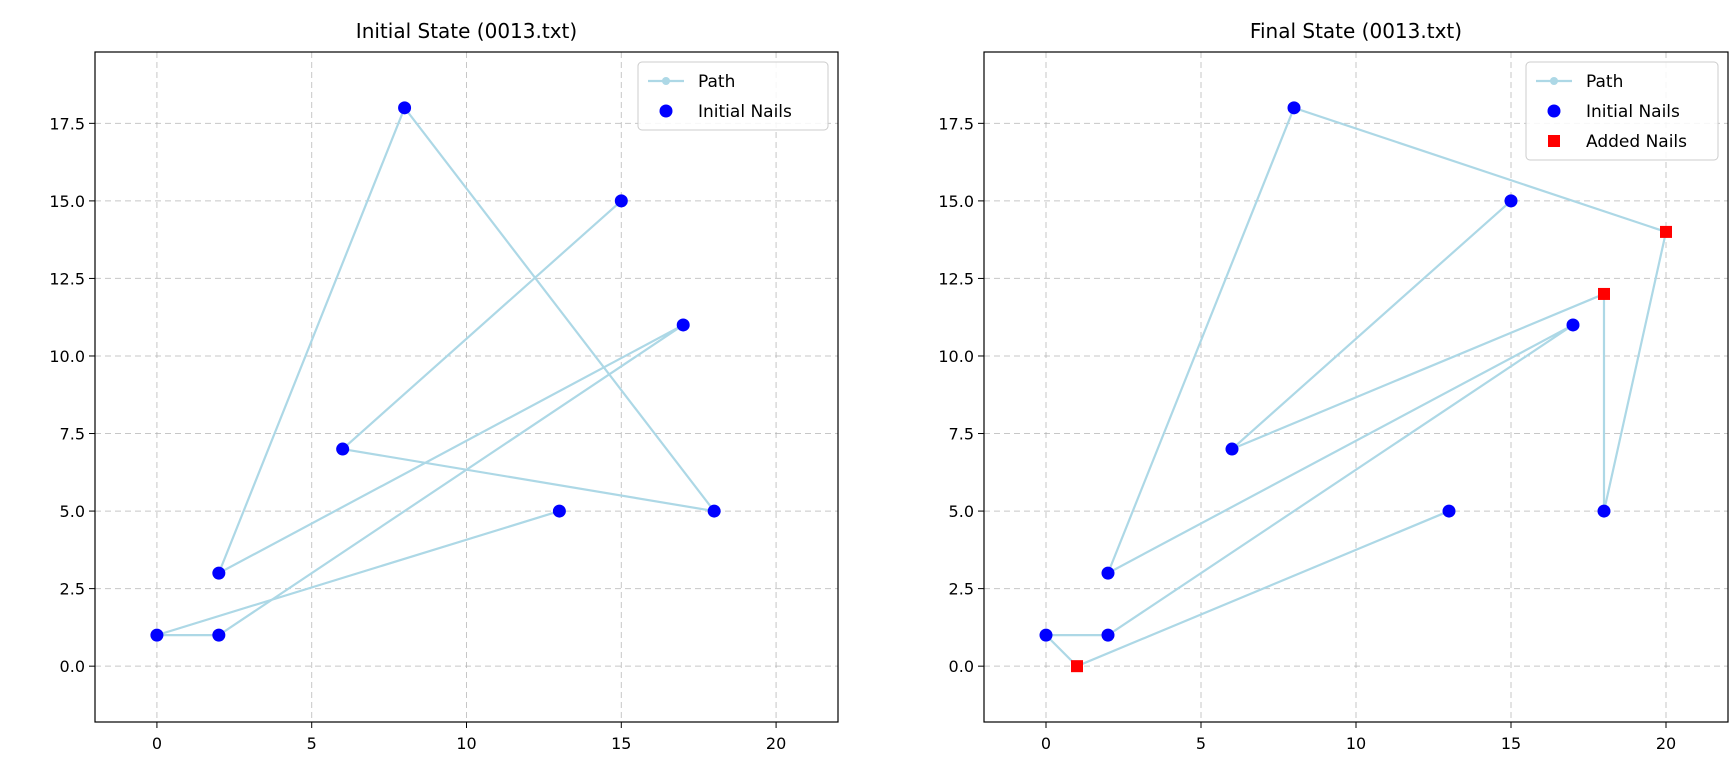 The height and width of the screenshot is (762, 1734). Describe the element at coordinates (358, 573) in the screenshot. I see `path-line-segment` at that location.